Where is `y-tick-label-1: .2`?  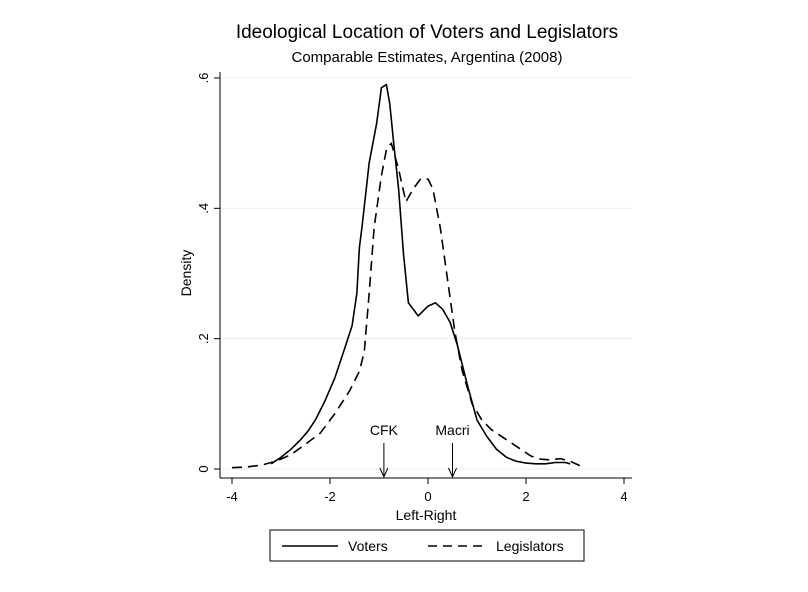
y-tick-label-1: .2 is located at coordinates (203, 338).